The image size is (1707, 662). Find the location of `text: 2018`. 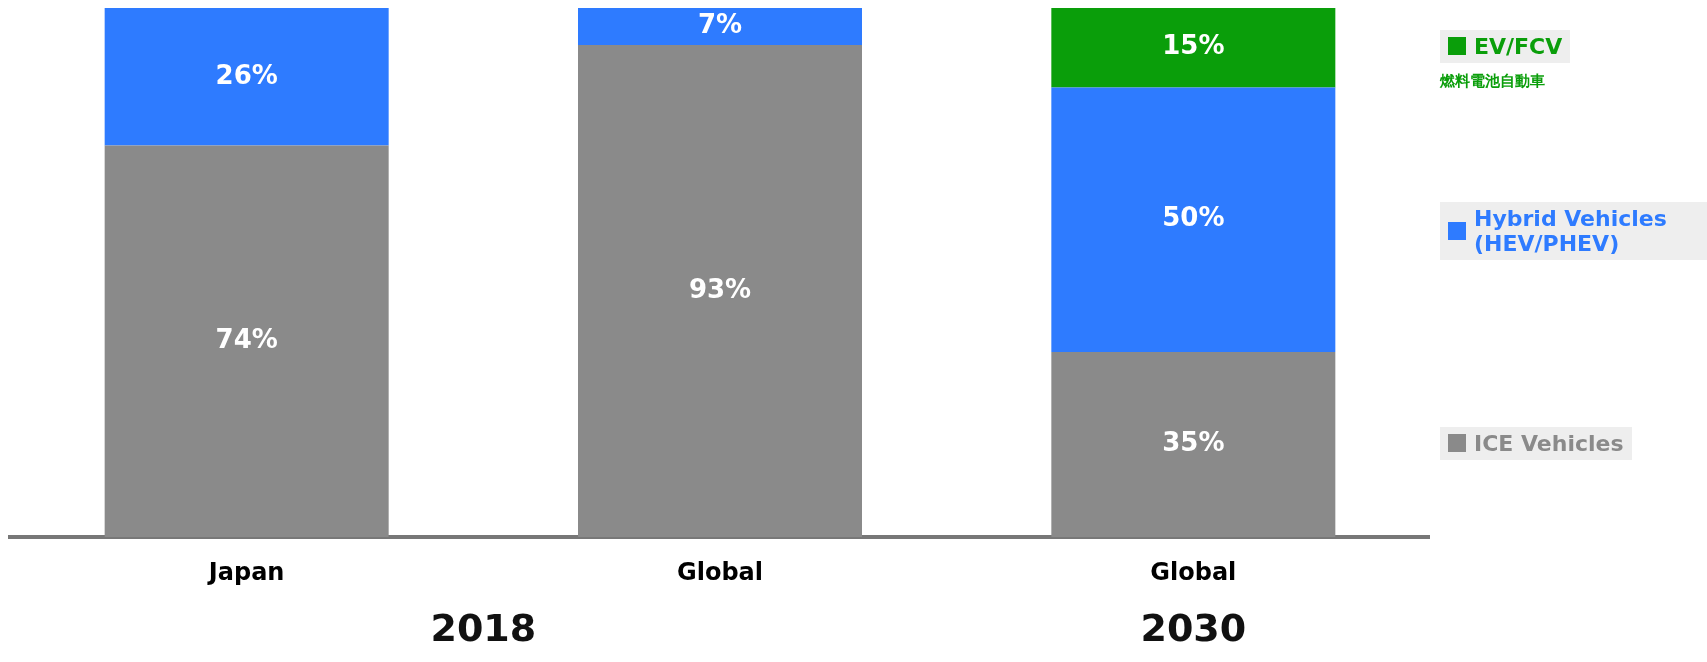

text: 2018 is located at coordinates (483, 628).